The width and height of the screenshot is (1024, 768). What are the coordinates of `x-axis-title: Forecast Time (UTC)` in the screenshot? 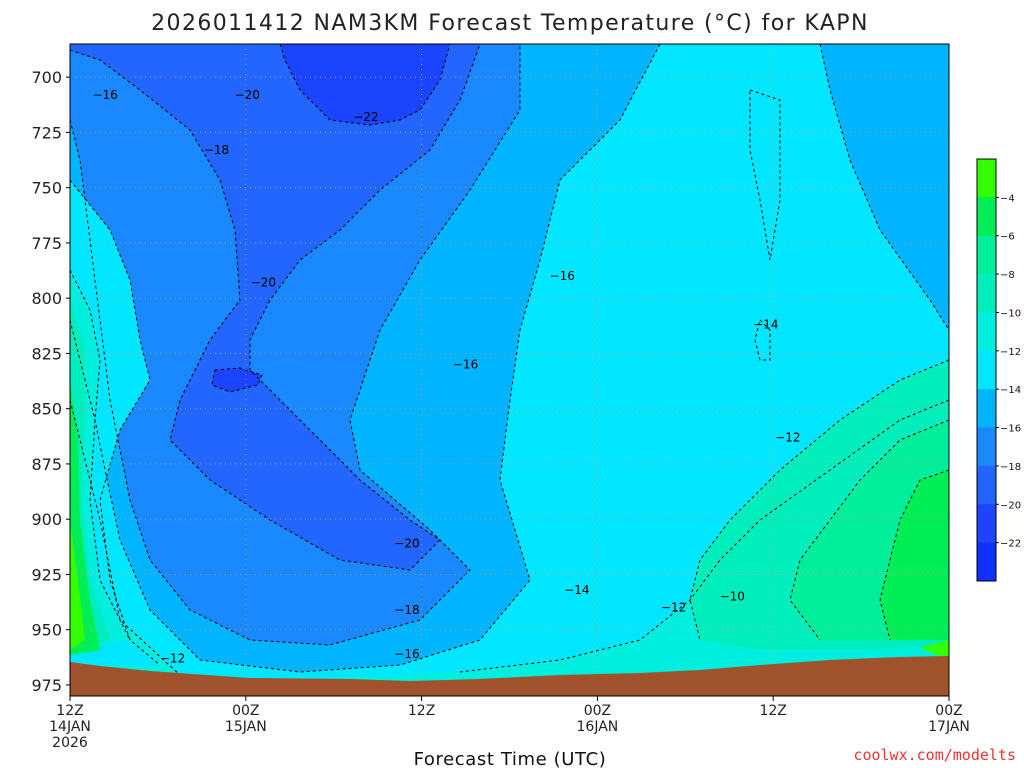 It's located at (510, 758).